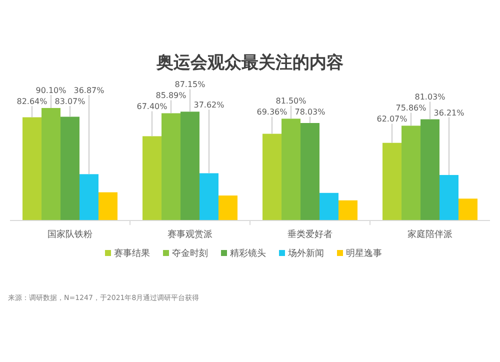 This screenshot has width=500, height=362. What do you see at coordinates (250, 63) in the screenshot?
I see `chart-title: 奥运会观众最关注的内容` at bounding box center [250, 63].